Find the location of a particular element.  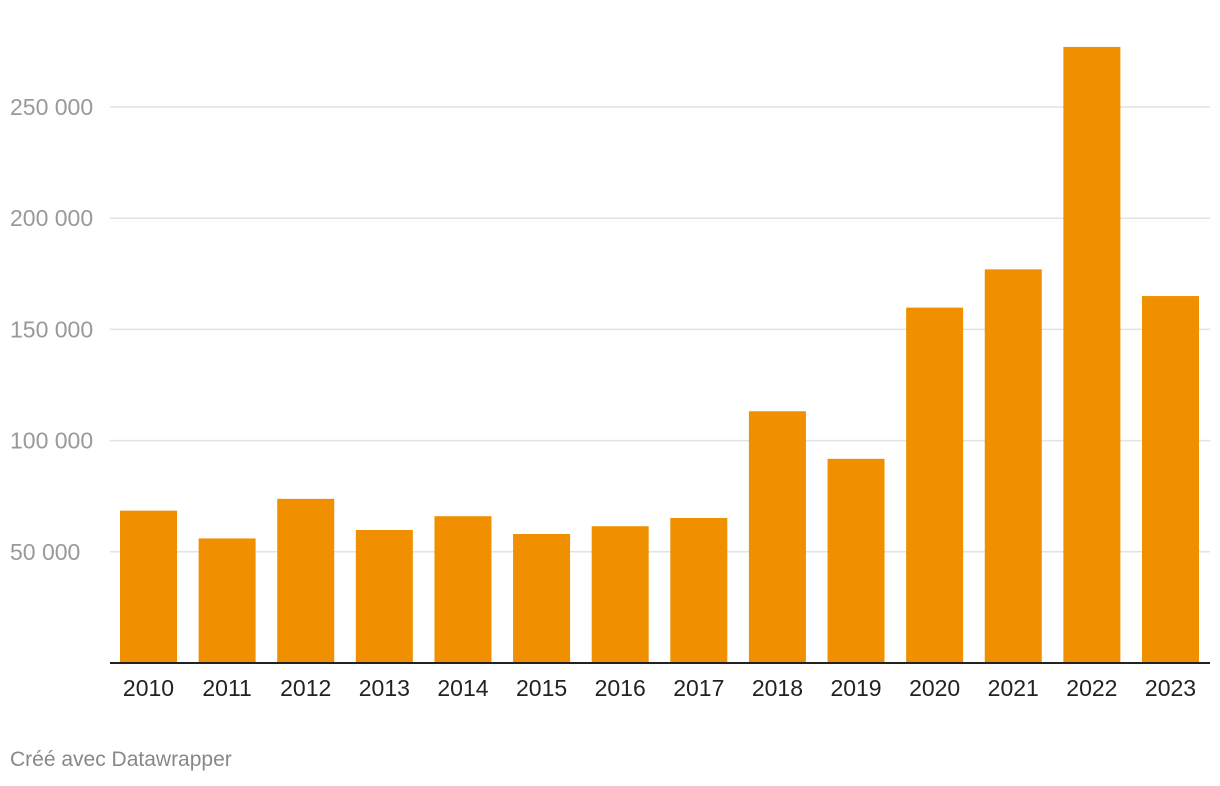

x-tick-label: 2013 is located at coordinates (384, 688).